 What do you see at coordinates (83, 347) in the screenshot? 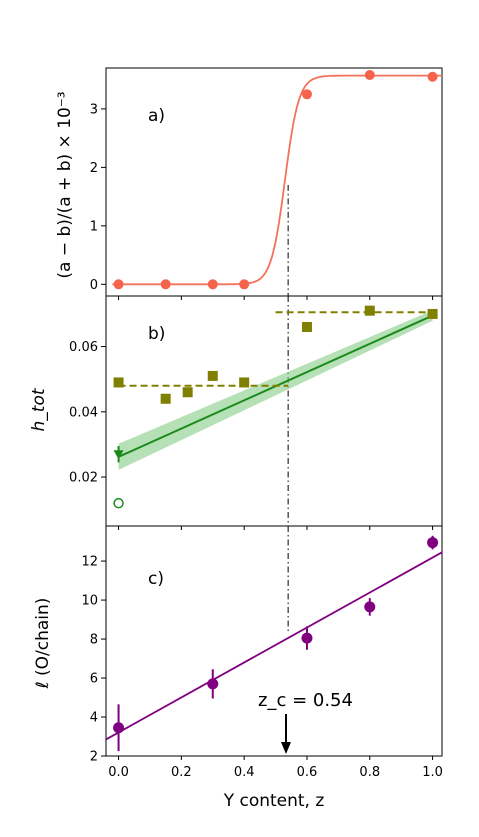
I see `y-tick-label: 0.06` at bounding box center [83, 347].